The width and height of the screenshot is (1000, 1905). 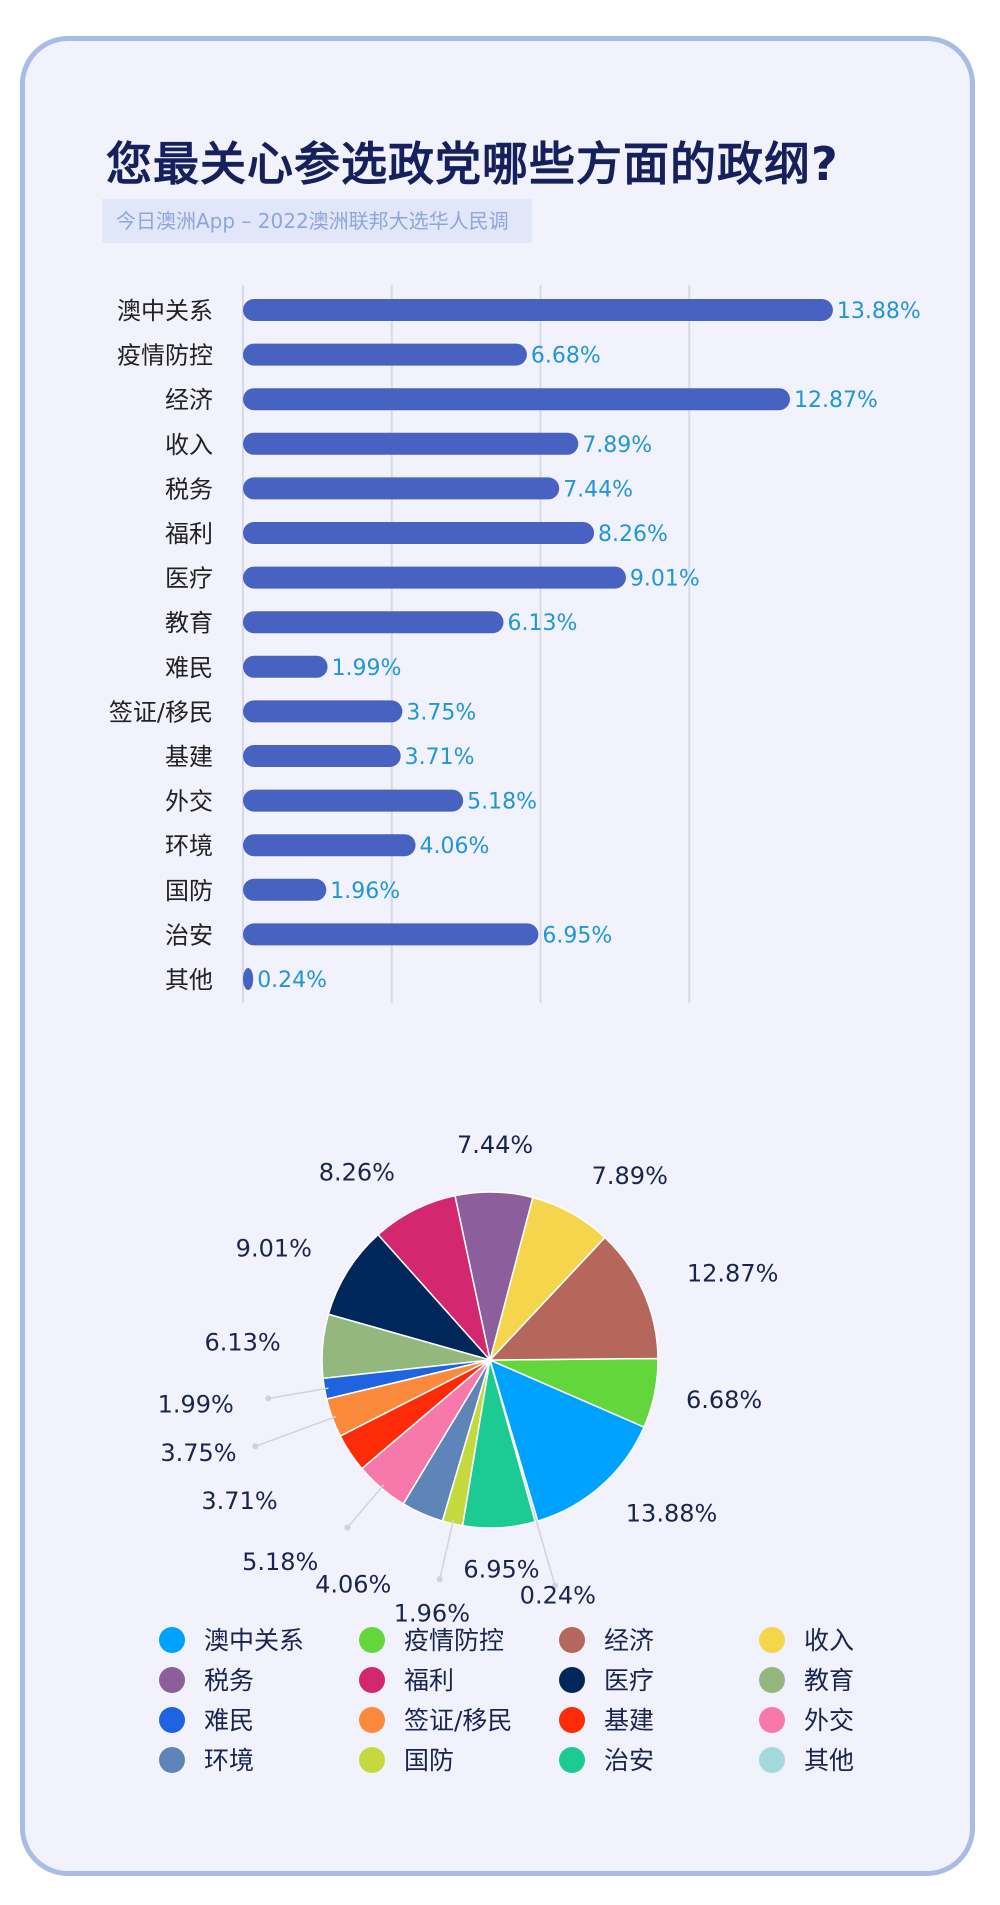 What do you see at coordinates (317, 221) in the screenshot?
I see `chart-subtitle: 今日澳洲App – 2022澳洲联邦大选华人民调` at bounding box center [317, 221].